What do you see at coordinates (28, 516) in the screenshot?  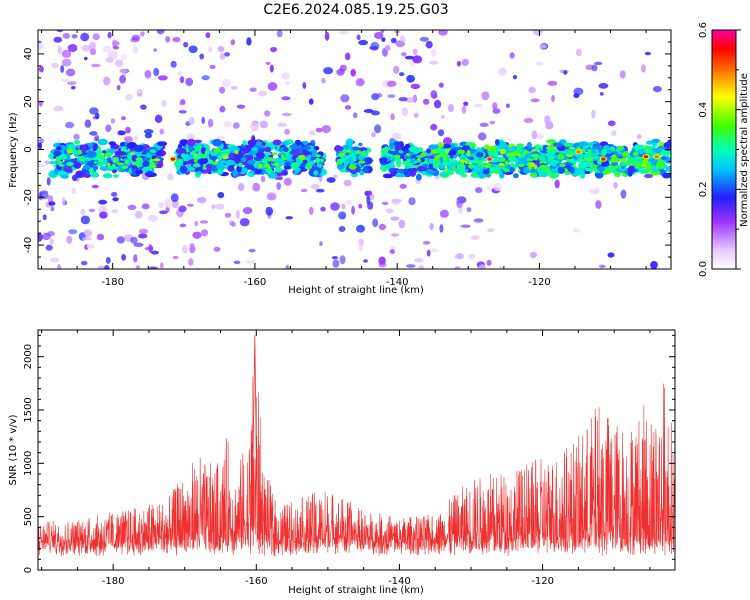 I see `y-tick-label: 500` at bounding box center [28, 516].